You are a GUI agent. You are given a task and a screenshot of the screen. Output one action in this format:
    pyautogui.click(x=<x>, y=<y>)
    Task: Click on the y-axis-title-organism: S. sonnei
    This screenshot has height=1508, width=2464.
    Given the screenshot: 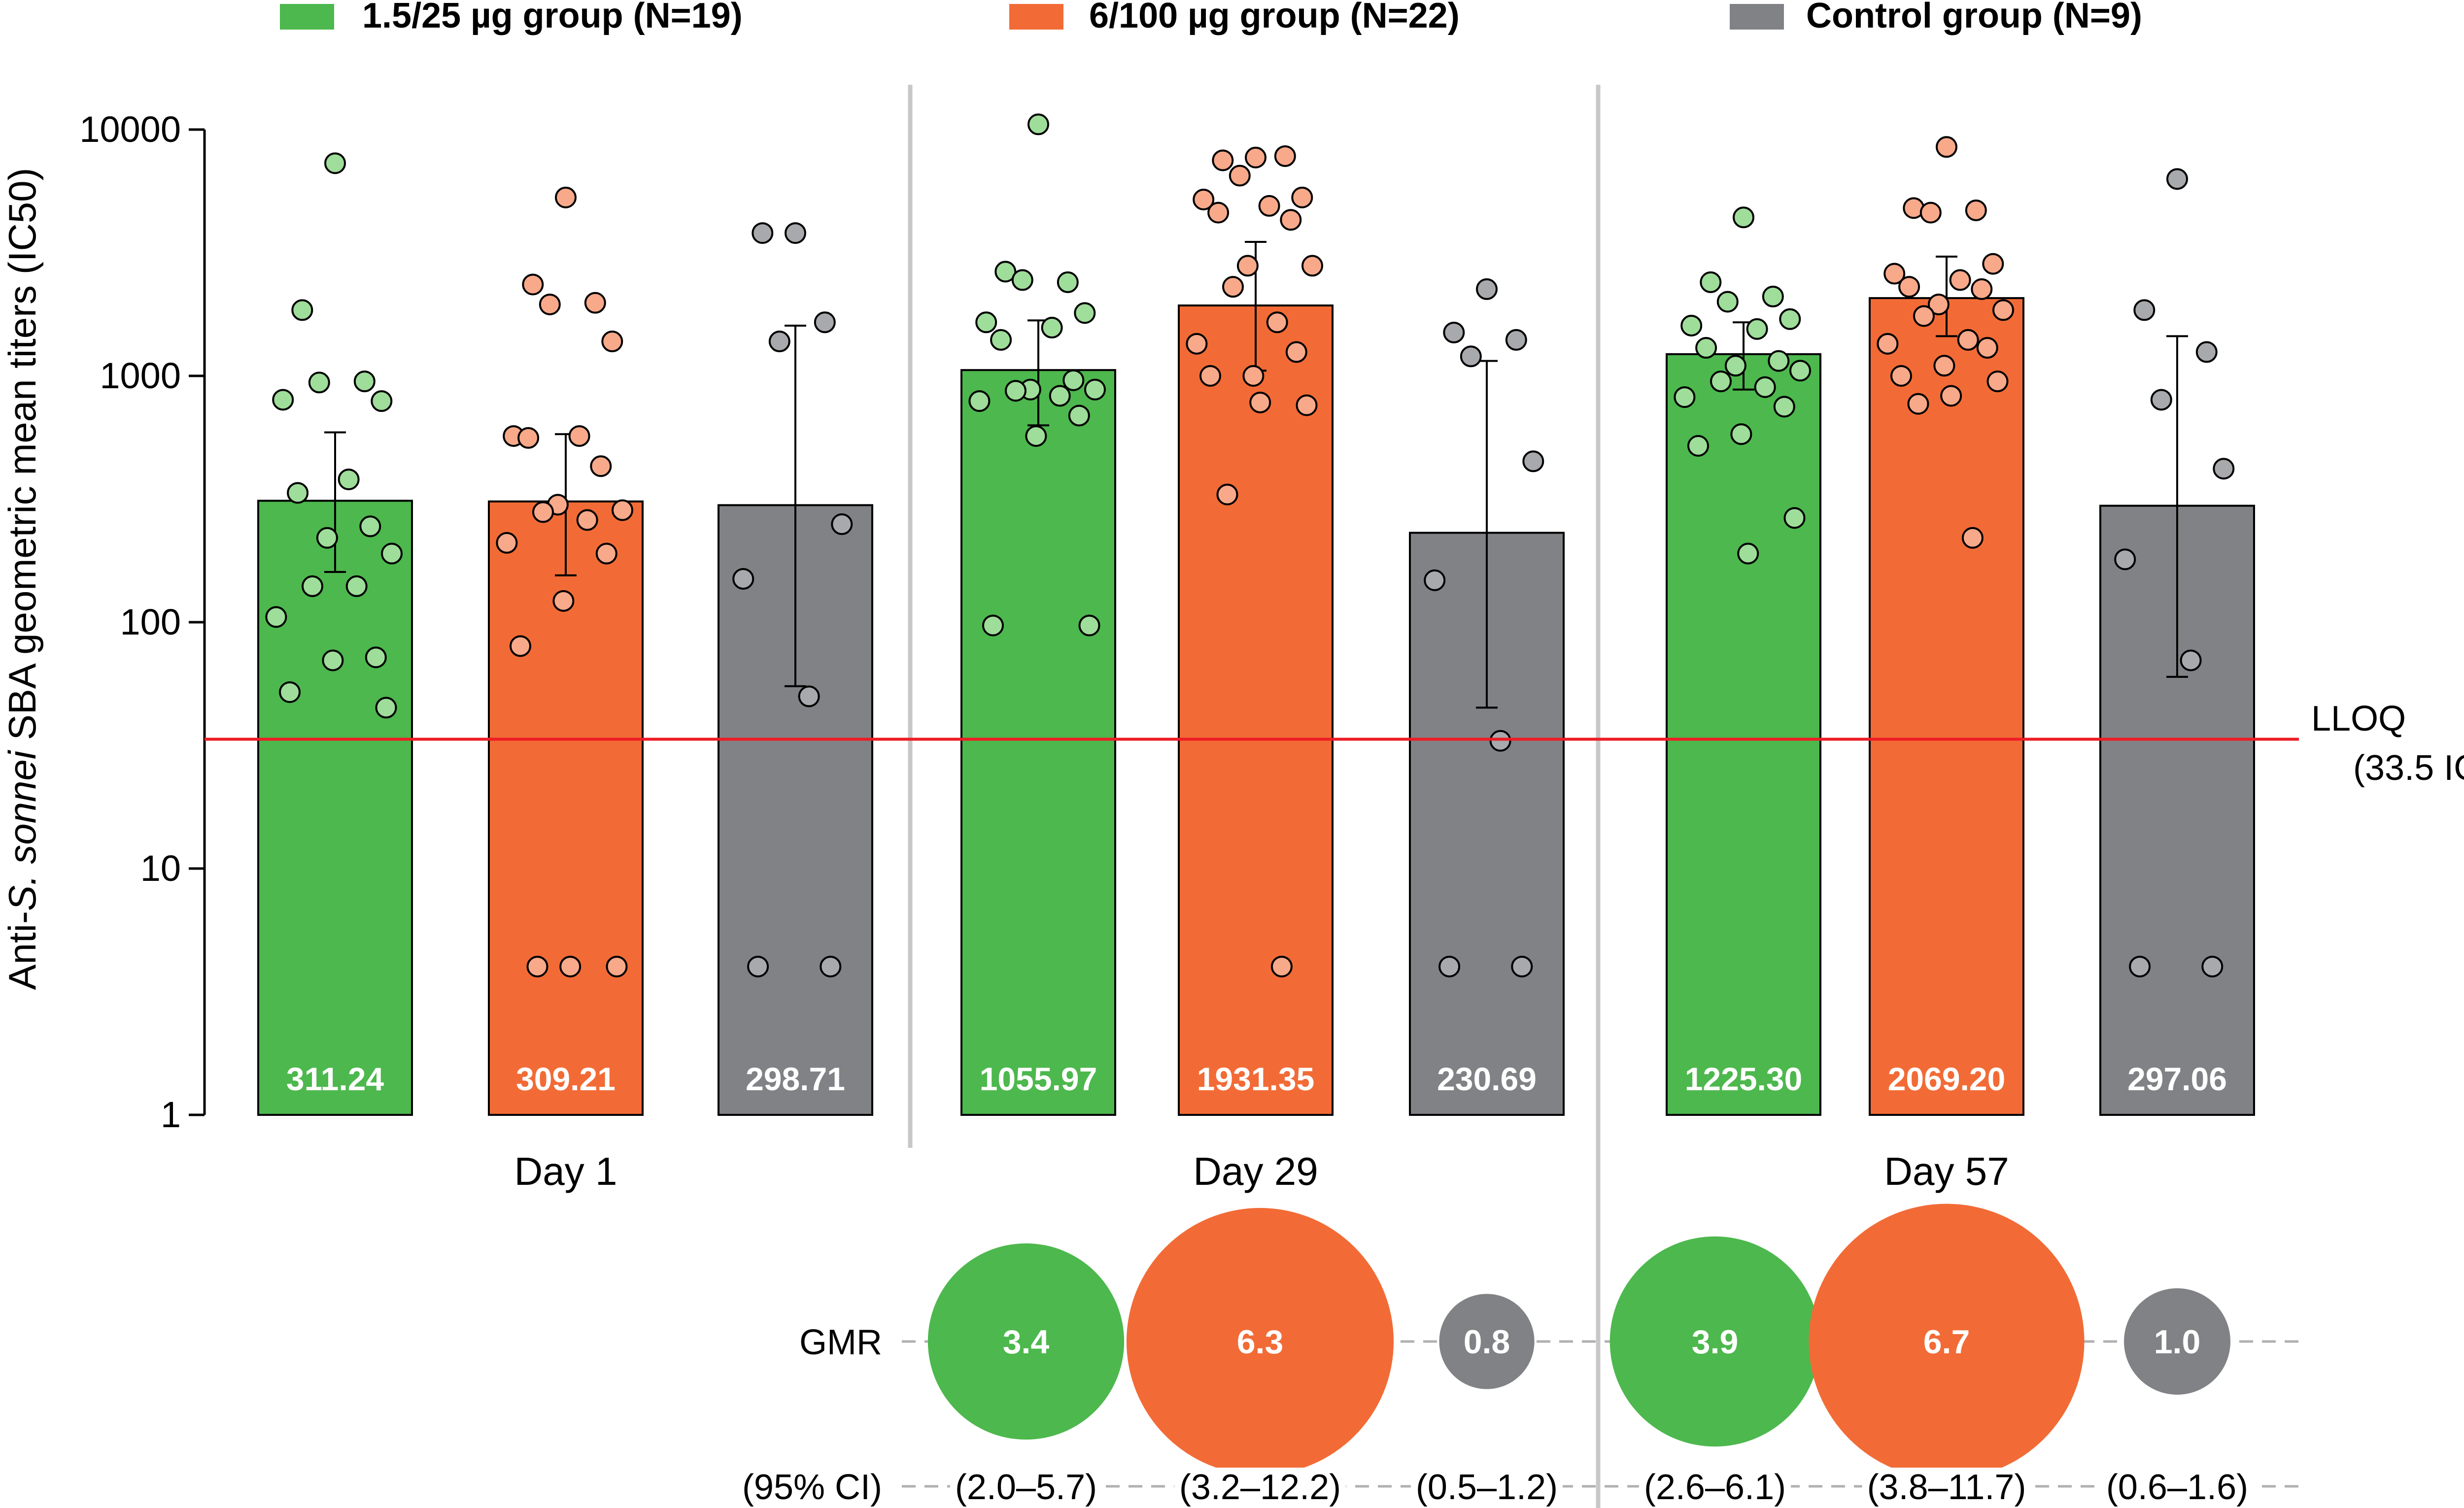 What is the action you would take?
    pyautogui.click(x=22, y=830)
    